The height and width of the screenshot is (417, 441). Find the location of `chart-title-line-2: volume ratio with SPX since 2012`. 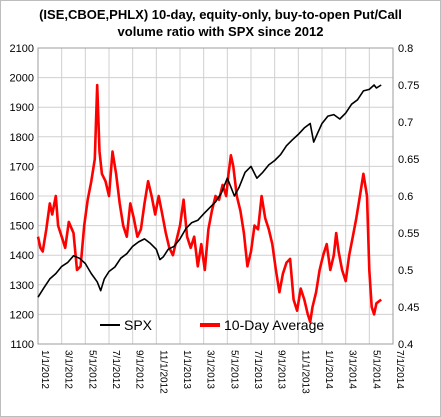

chart-title-line-2: volume ratio with SPX since 2012 is located at coordinates (220, 31).